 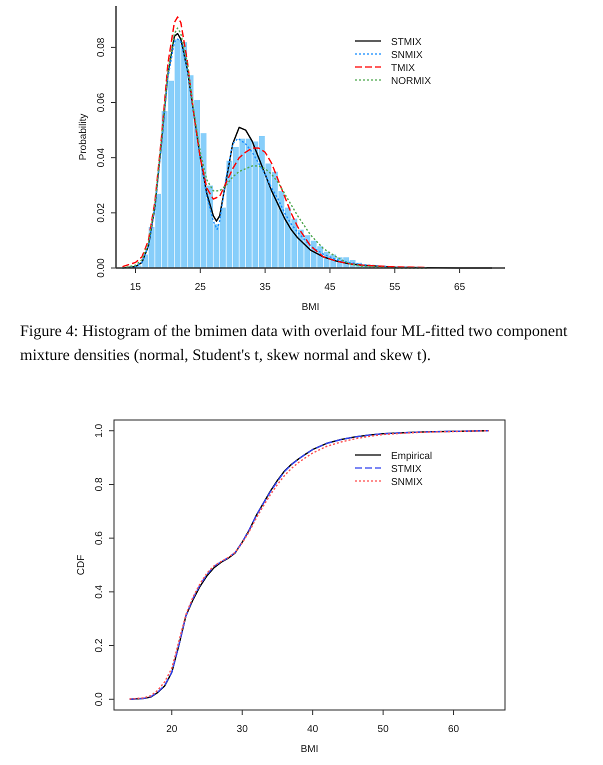 What do you see at coordinates (384, 729) in the screenshot?
I see `x-tick-label: 50` at bounding box center [384, 729].